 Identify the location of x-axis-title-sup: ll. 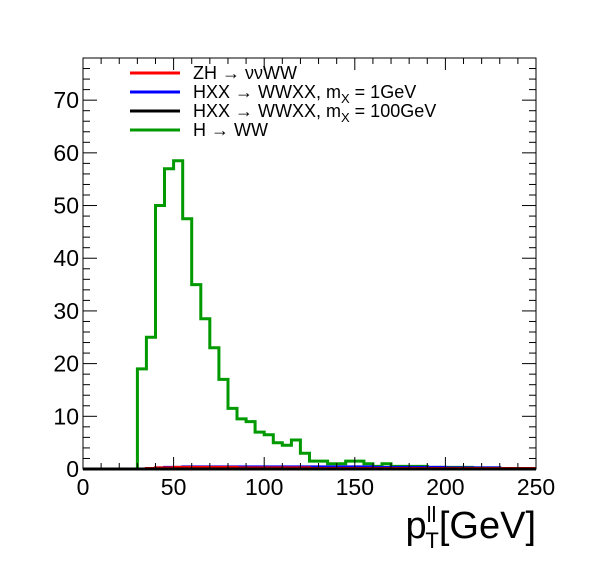
(432, 514).